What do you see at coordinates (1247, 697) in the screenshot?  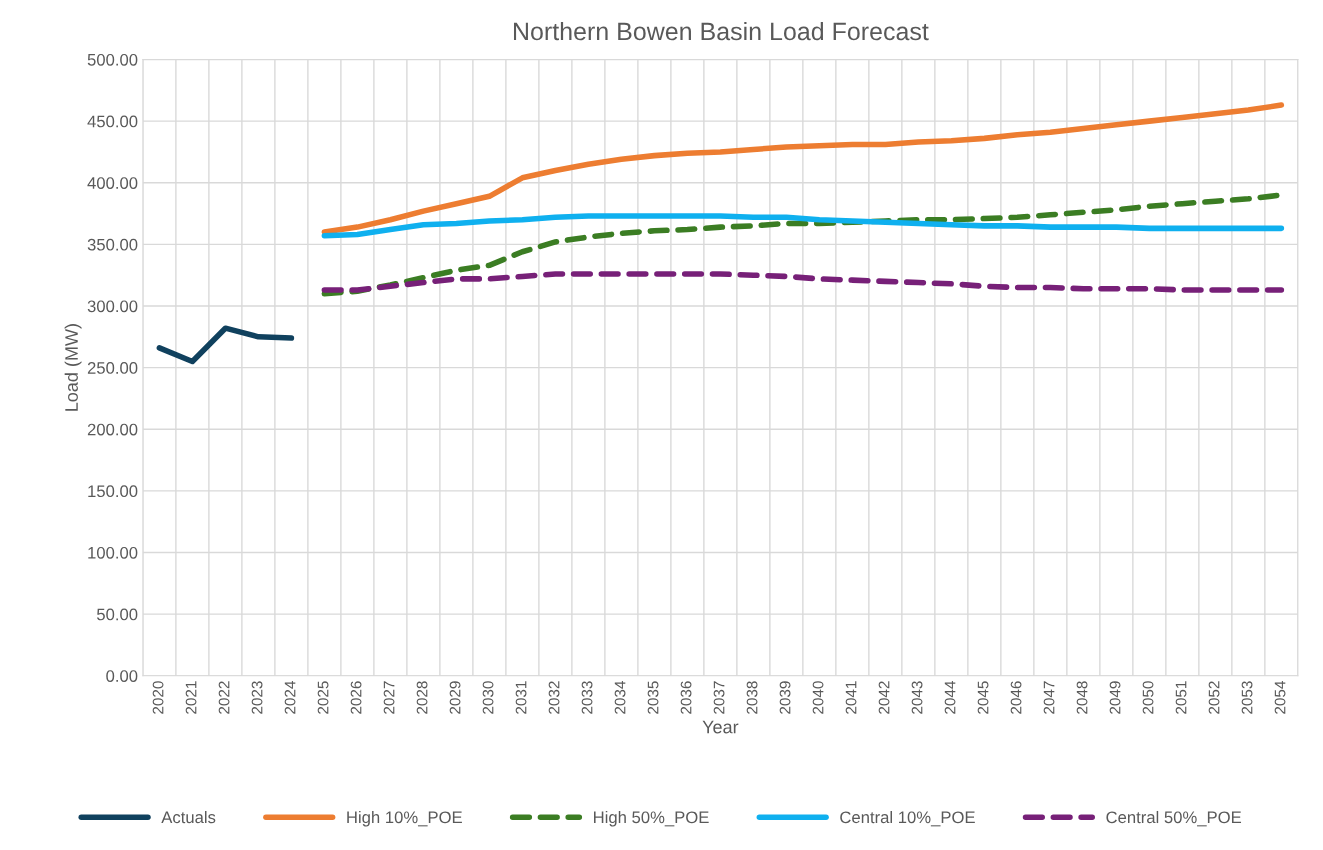 I see `x-tick-label: 2053` at bounding box center [1247, 697].